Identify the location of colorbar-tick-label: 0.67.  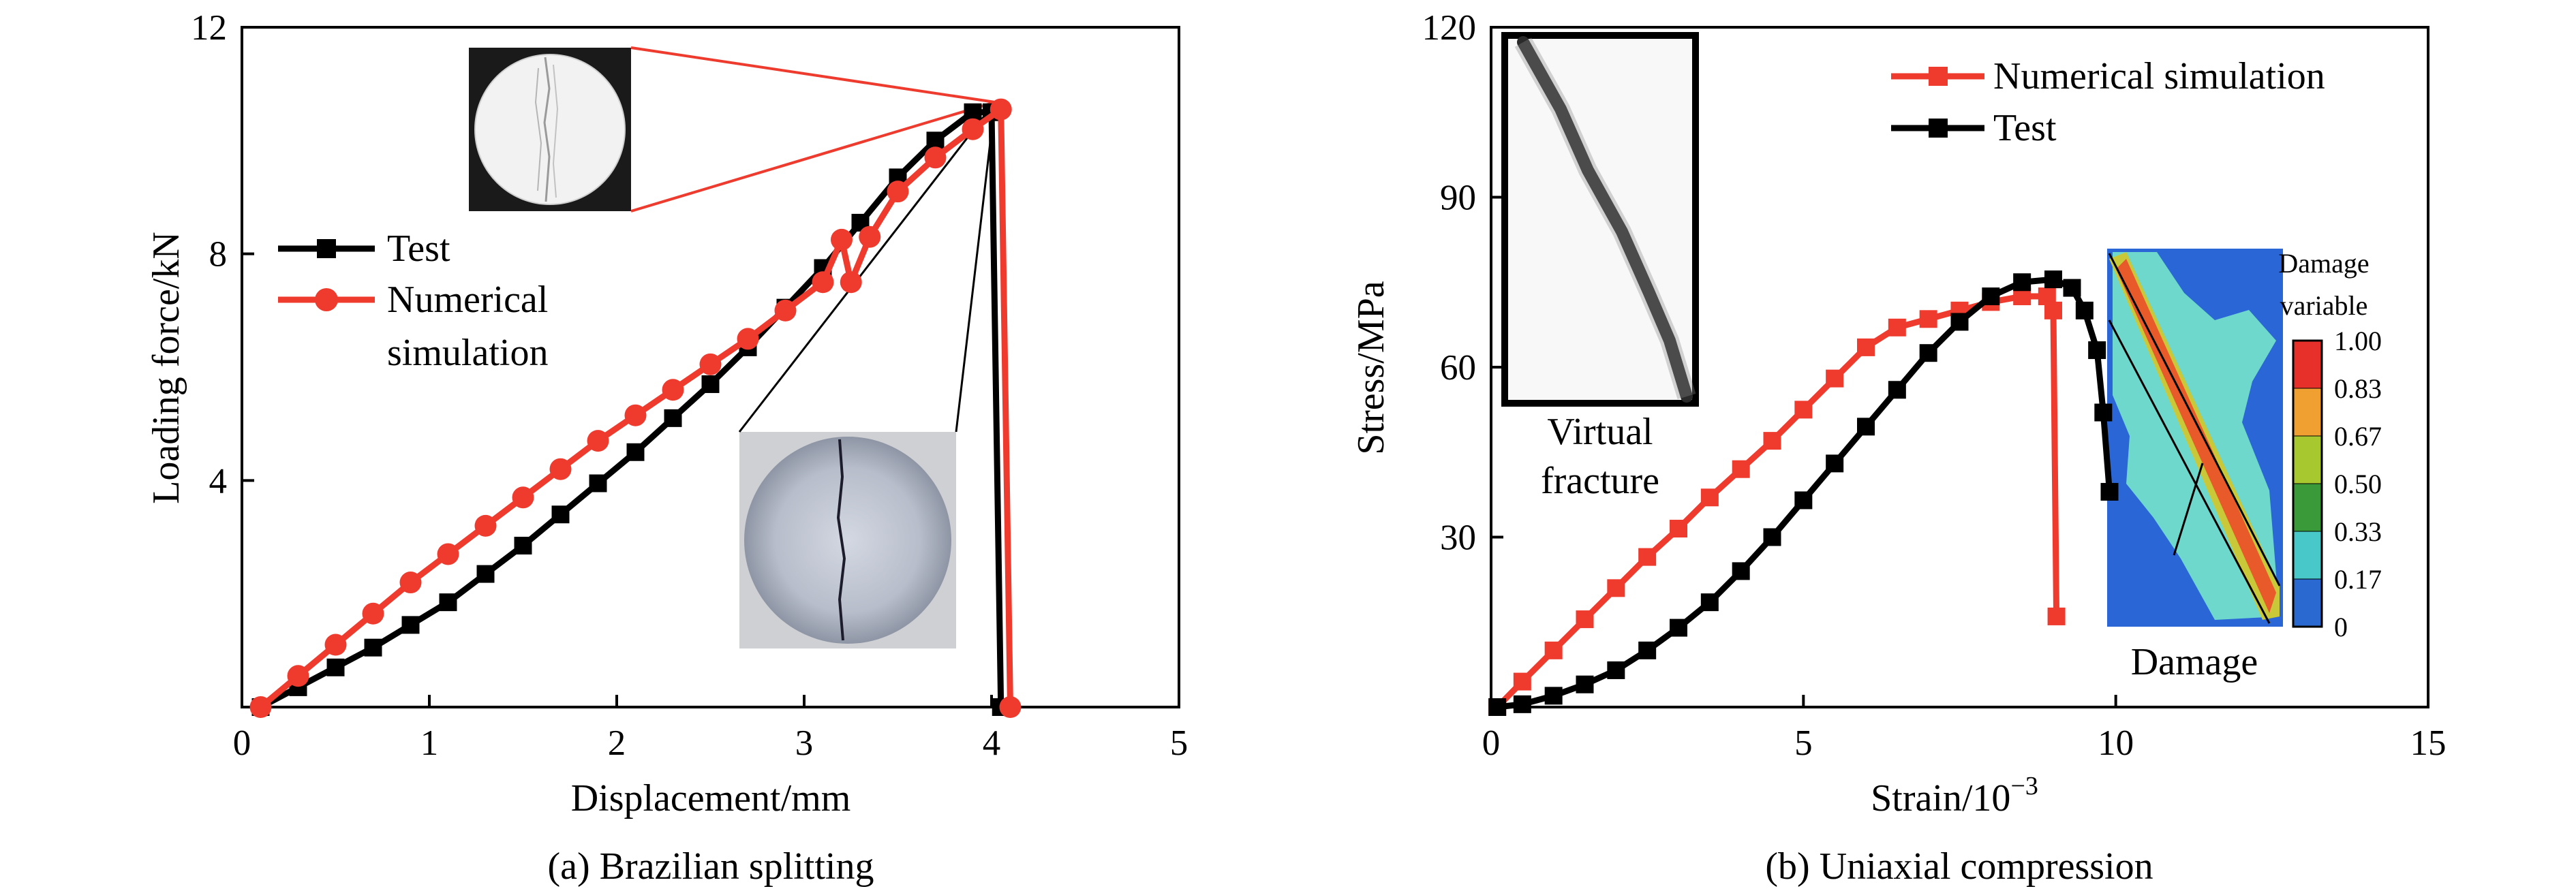
(2358, 436).